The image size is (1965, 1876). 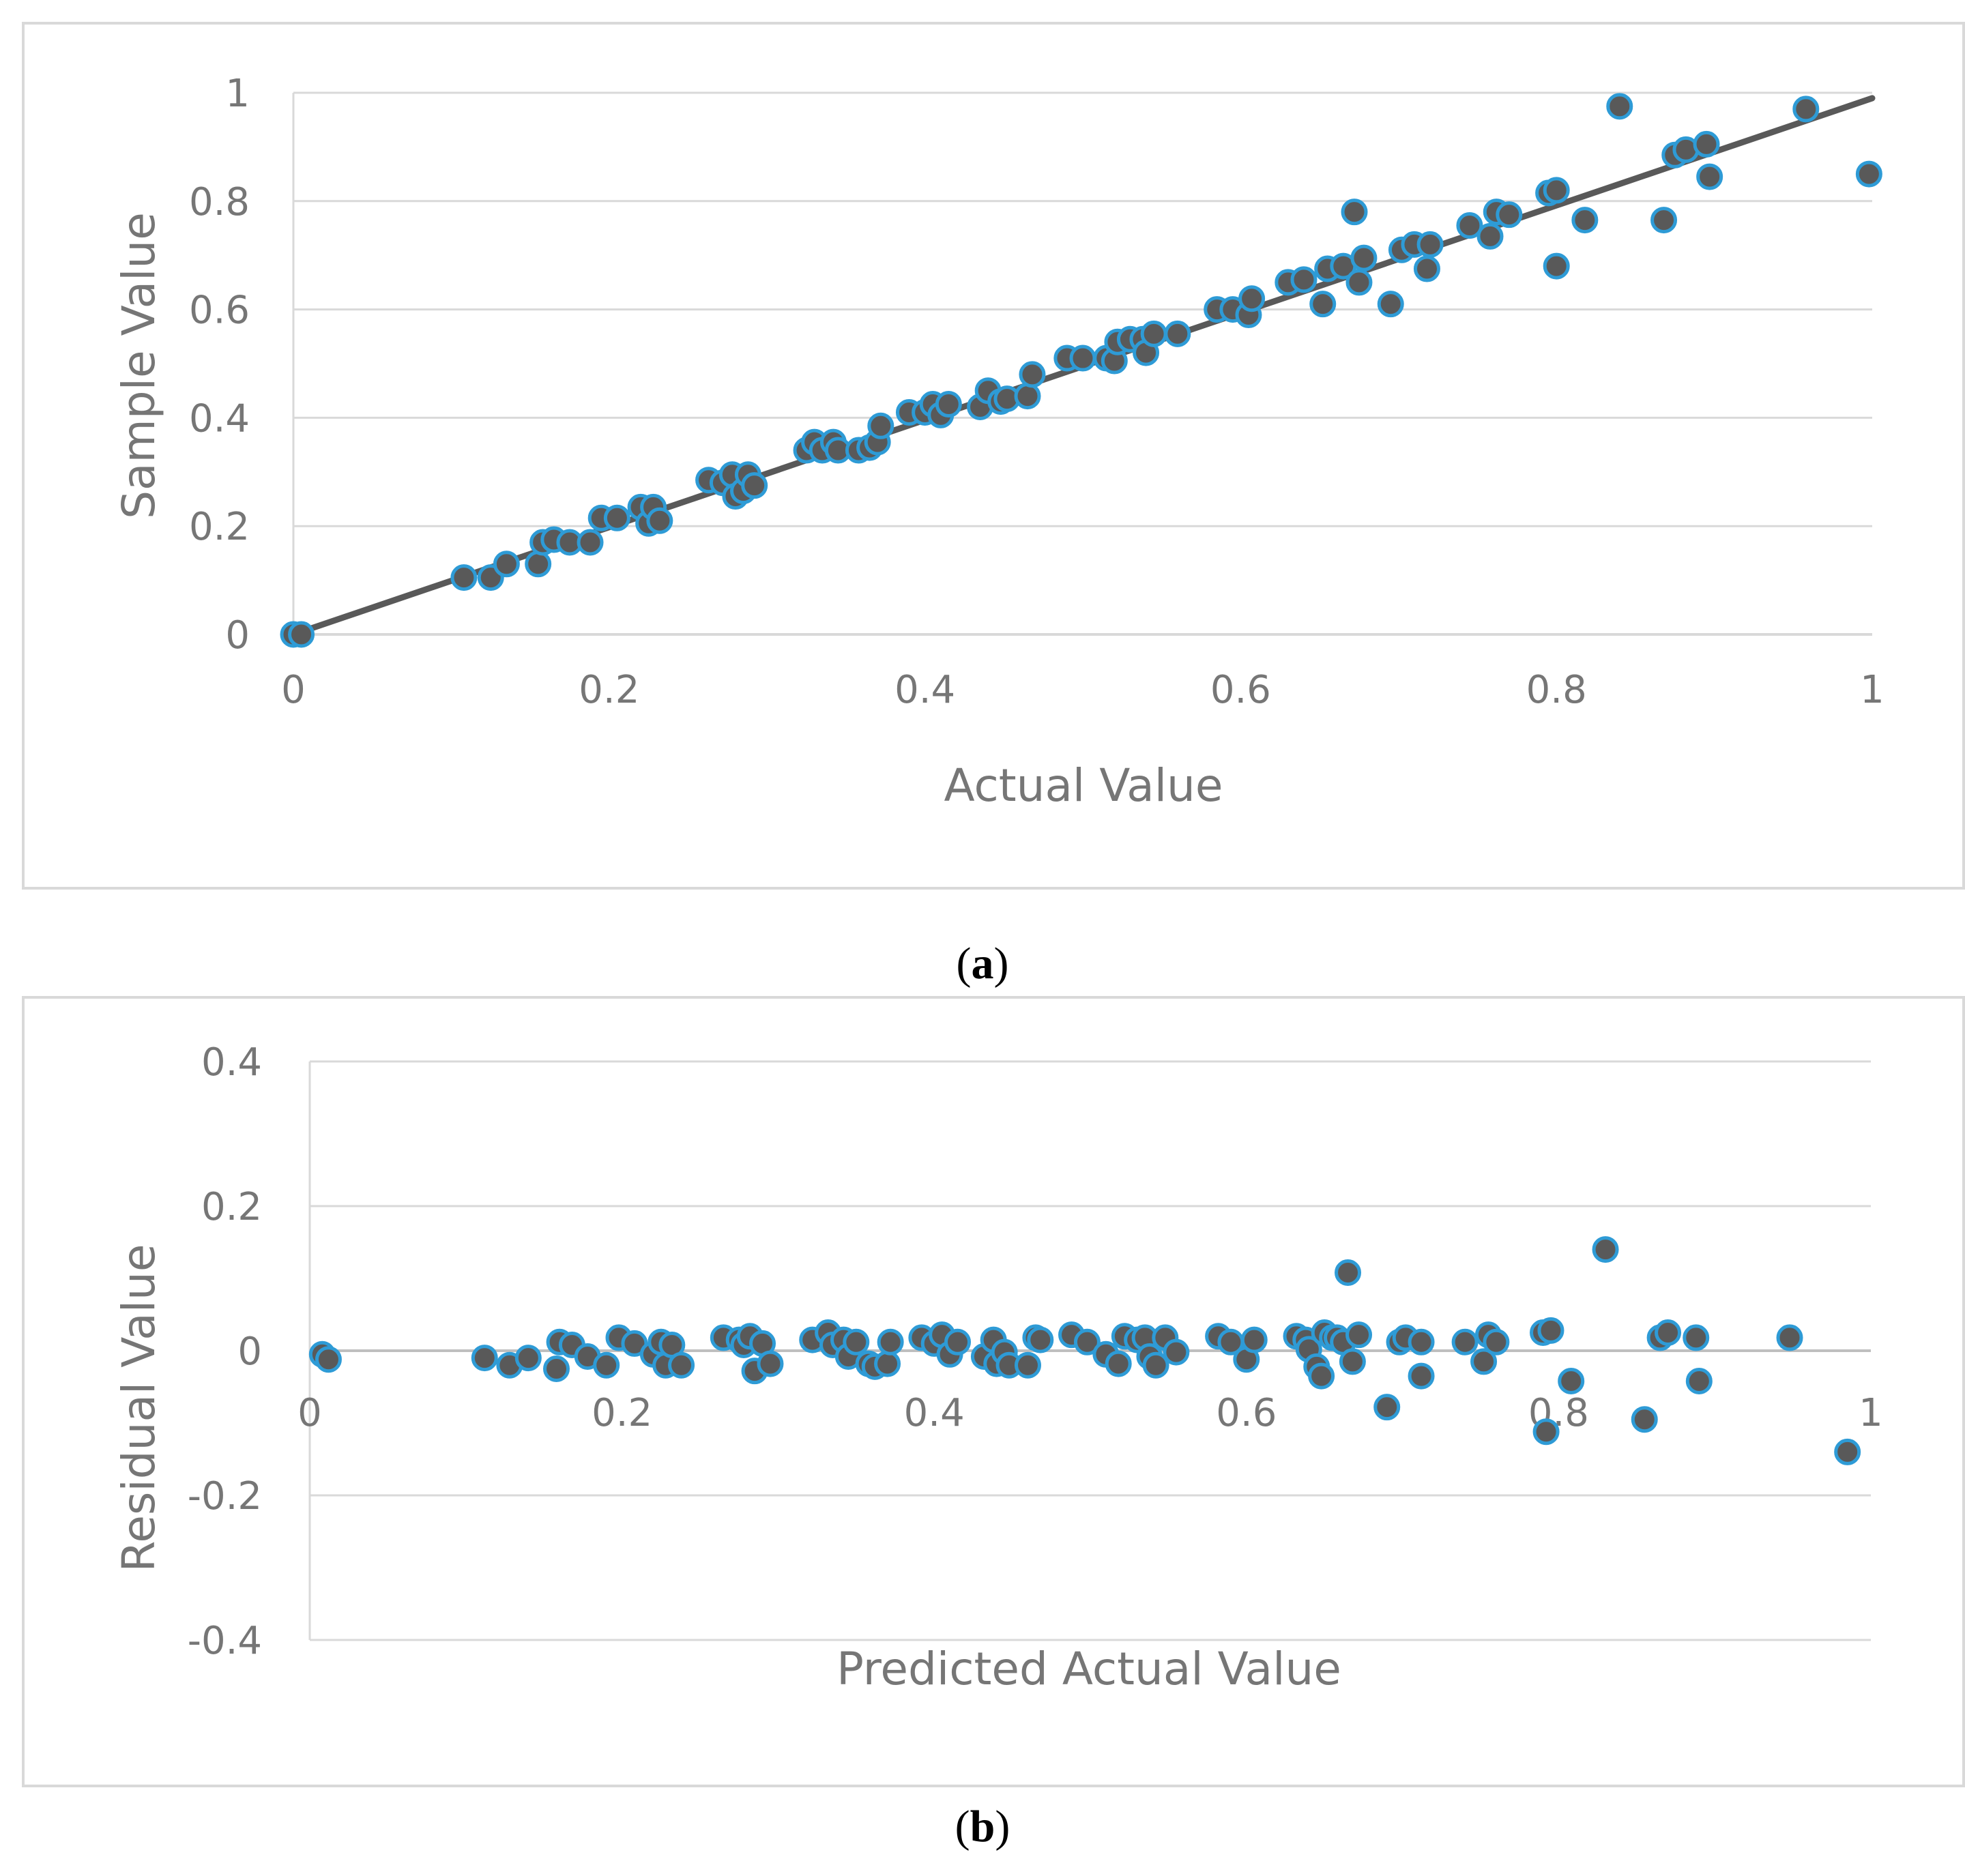 What do you see at coordinates (225, 1641) in the screenshot?
I see `y-tick-label: -0.4` at bounding box center [225, 1641].